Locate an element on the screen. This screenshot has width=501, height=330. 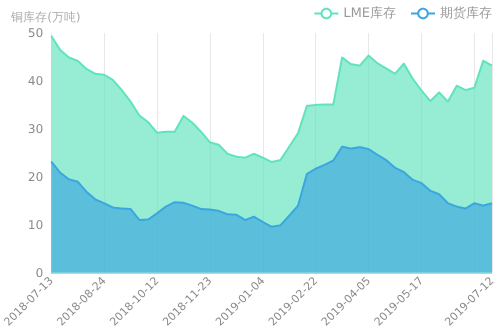
y-tick-label: 40 is located at coordinates (36, 81).